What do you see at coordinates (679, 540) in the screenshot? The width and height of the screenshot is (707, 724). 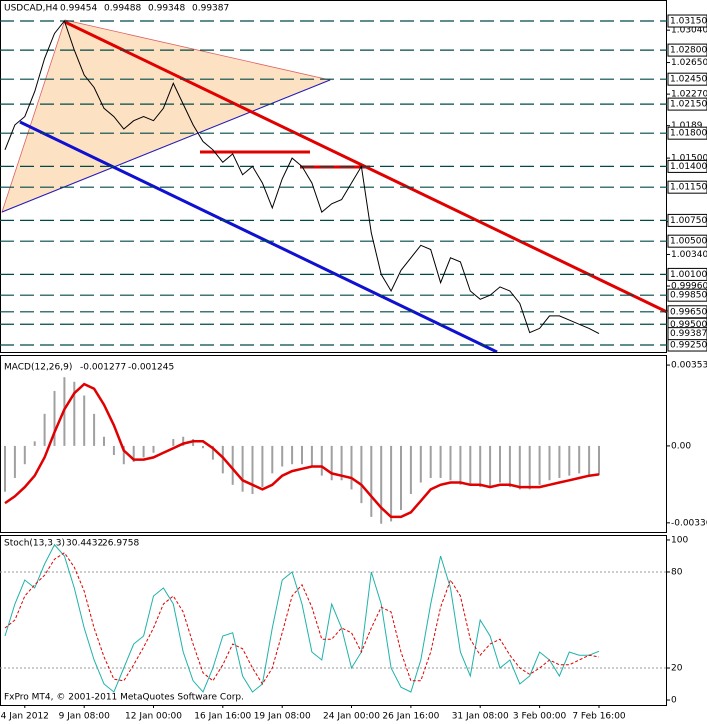 I see `y-tick-label: 100` at bounding box center [679, 540].